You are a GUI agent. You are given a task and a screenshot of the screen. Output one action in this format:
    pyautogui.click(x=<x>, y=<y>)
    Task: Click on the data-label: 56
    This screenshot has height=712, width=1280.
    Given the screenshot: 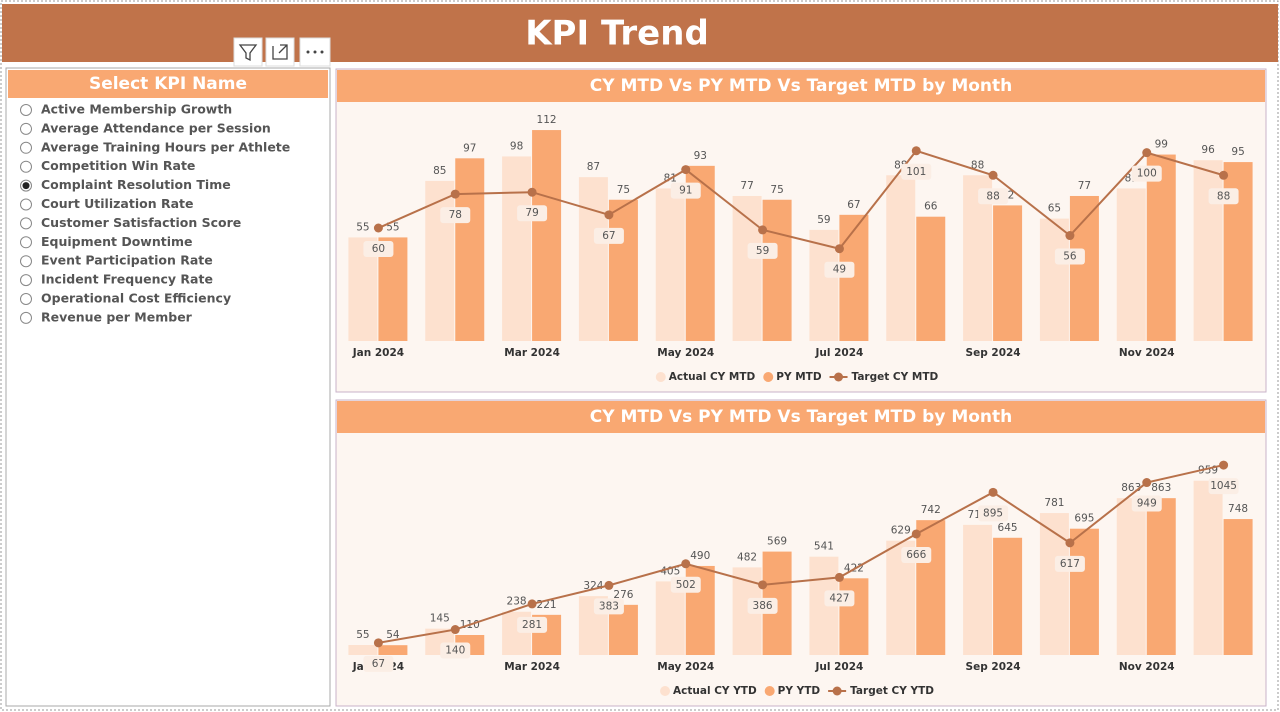 What is the action you would take?
    pyautogui.click(x=1070, y=257)
    